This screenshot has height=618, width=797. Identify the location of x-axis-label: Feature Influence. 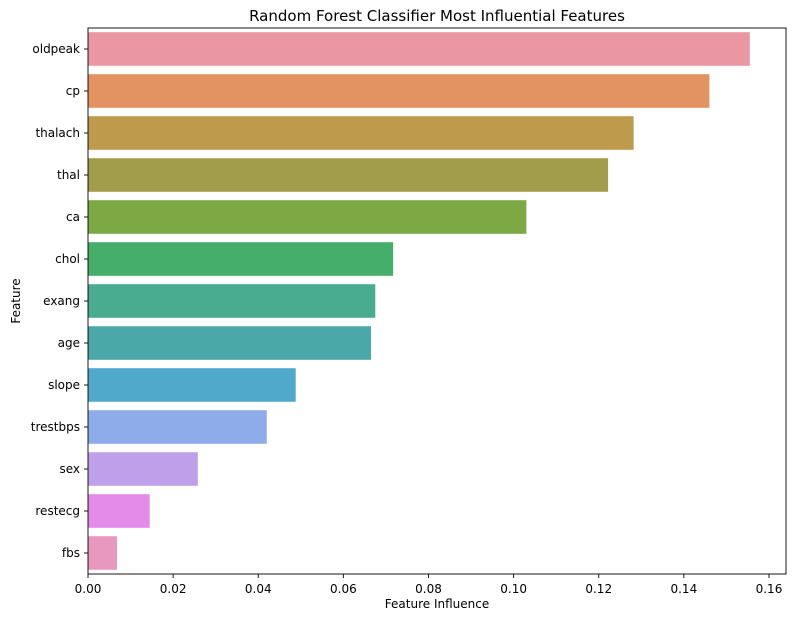
(437, 604).